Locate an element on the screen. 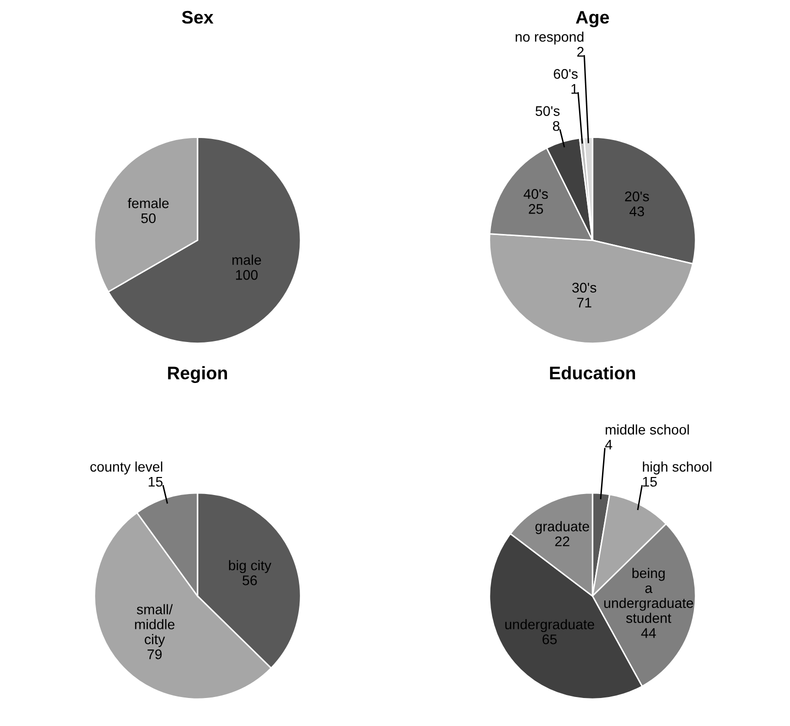  slice-label: female is located at coordinates (148, 203).